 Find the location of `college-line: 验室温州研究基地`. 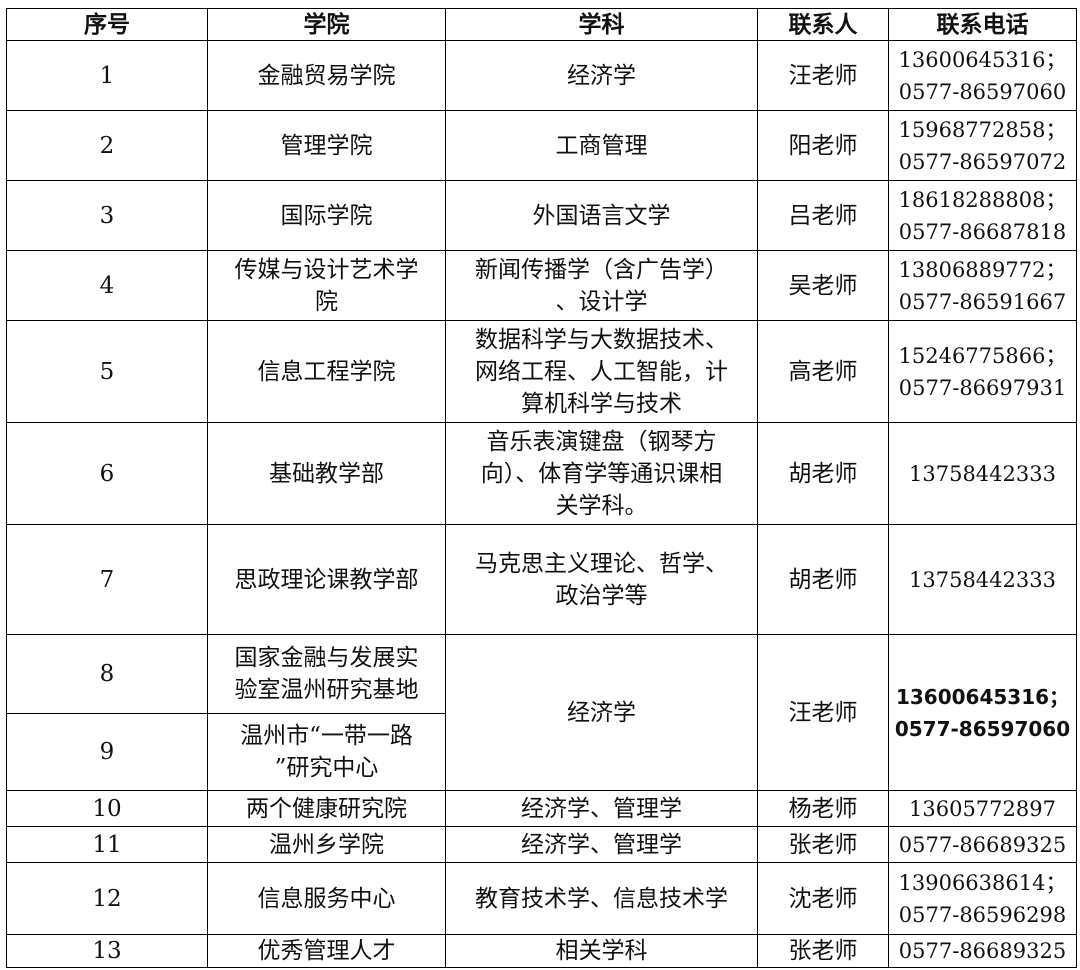

college-line: 验室温州研究基地 is located at coordinates (326, 690).